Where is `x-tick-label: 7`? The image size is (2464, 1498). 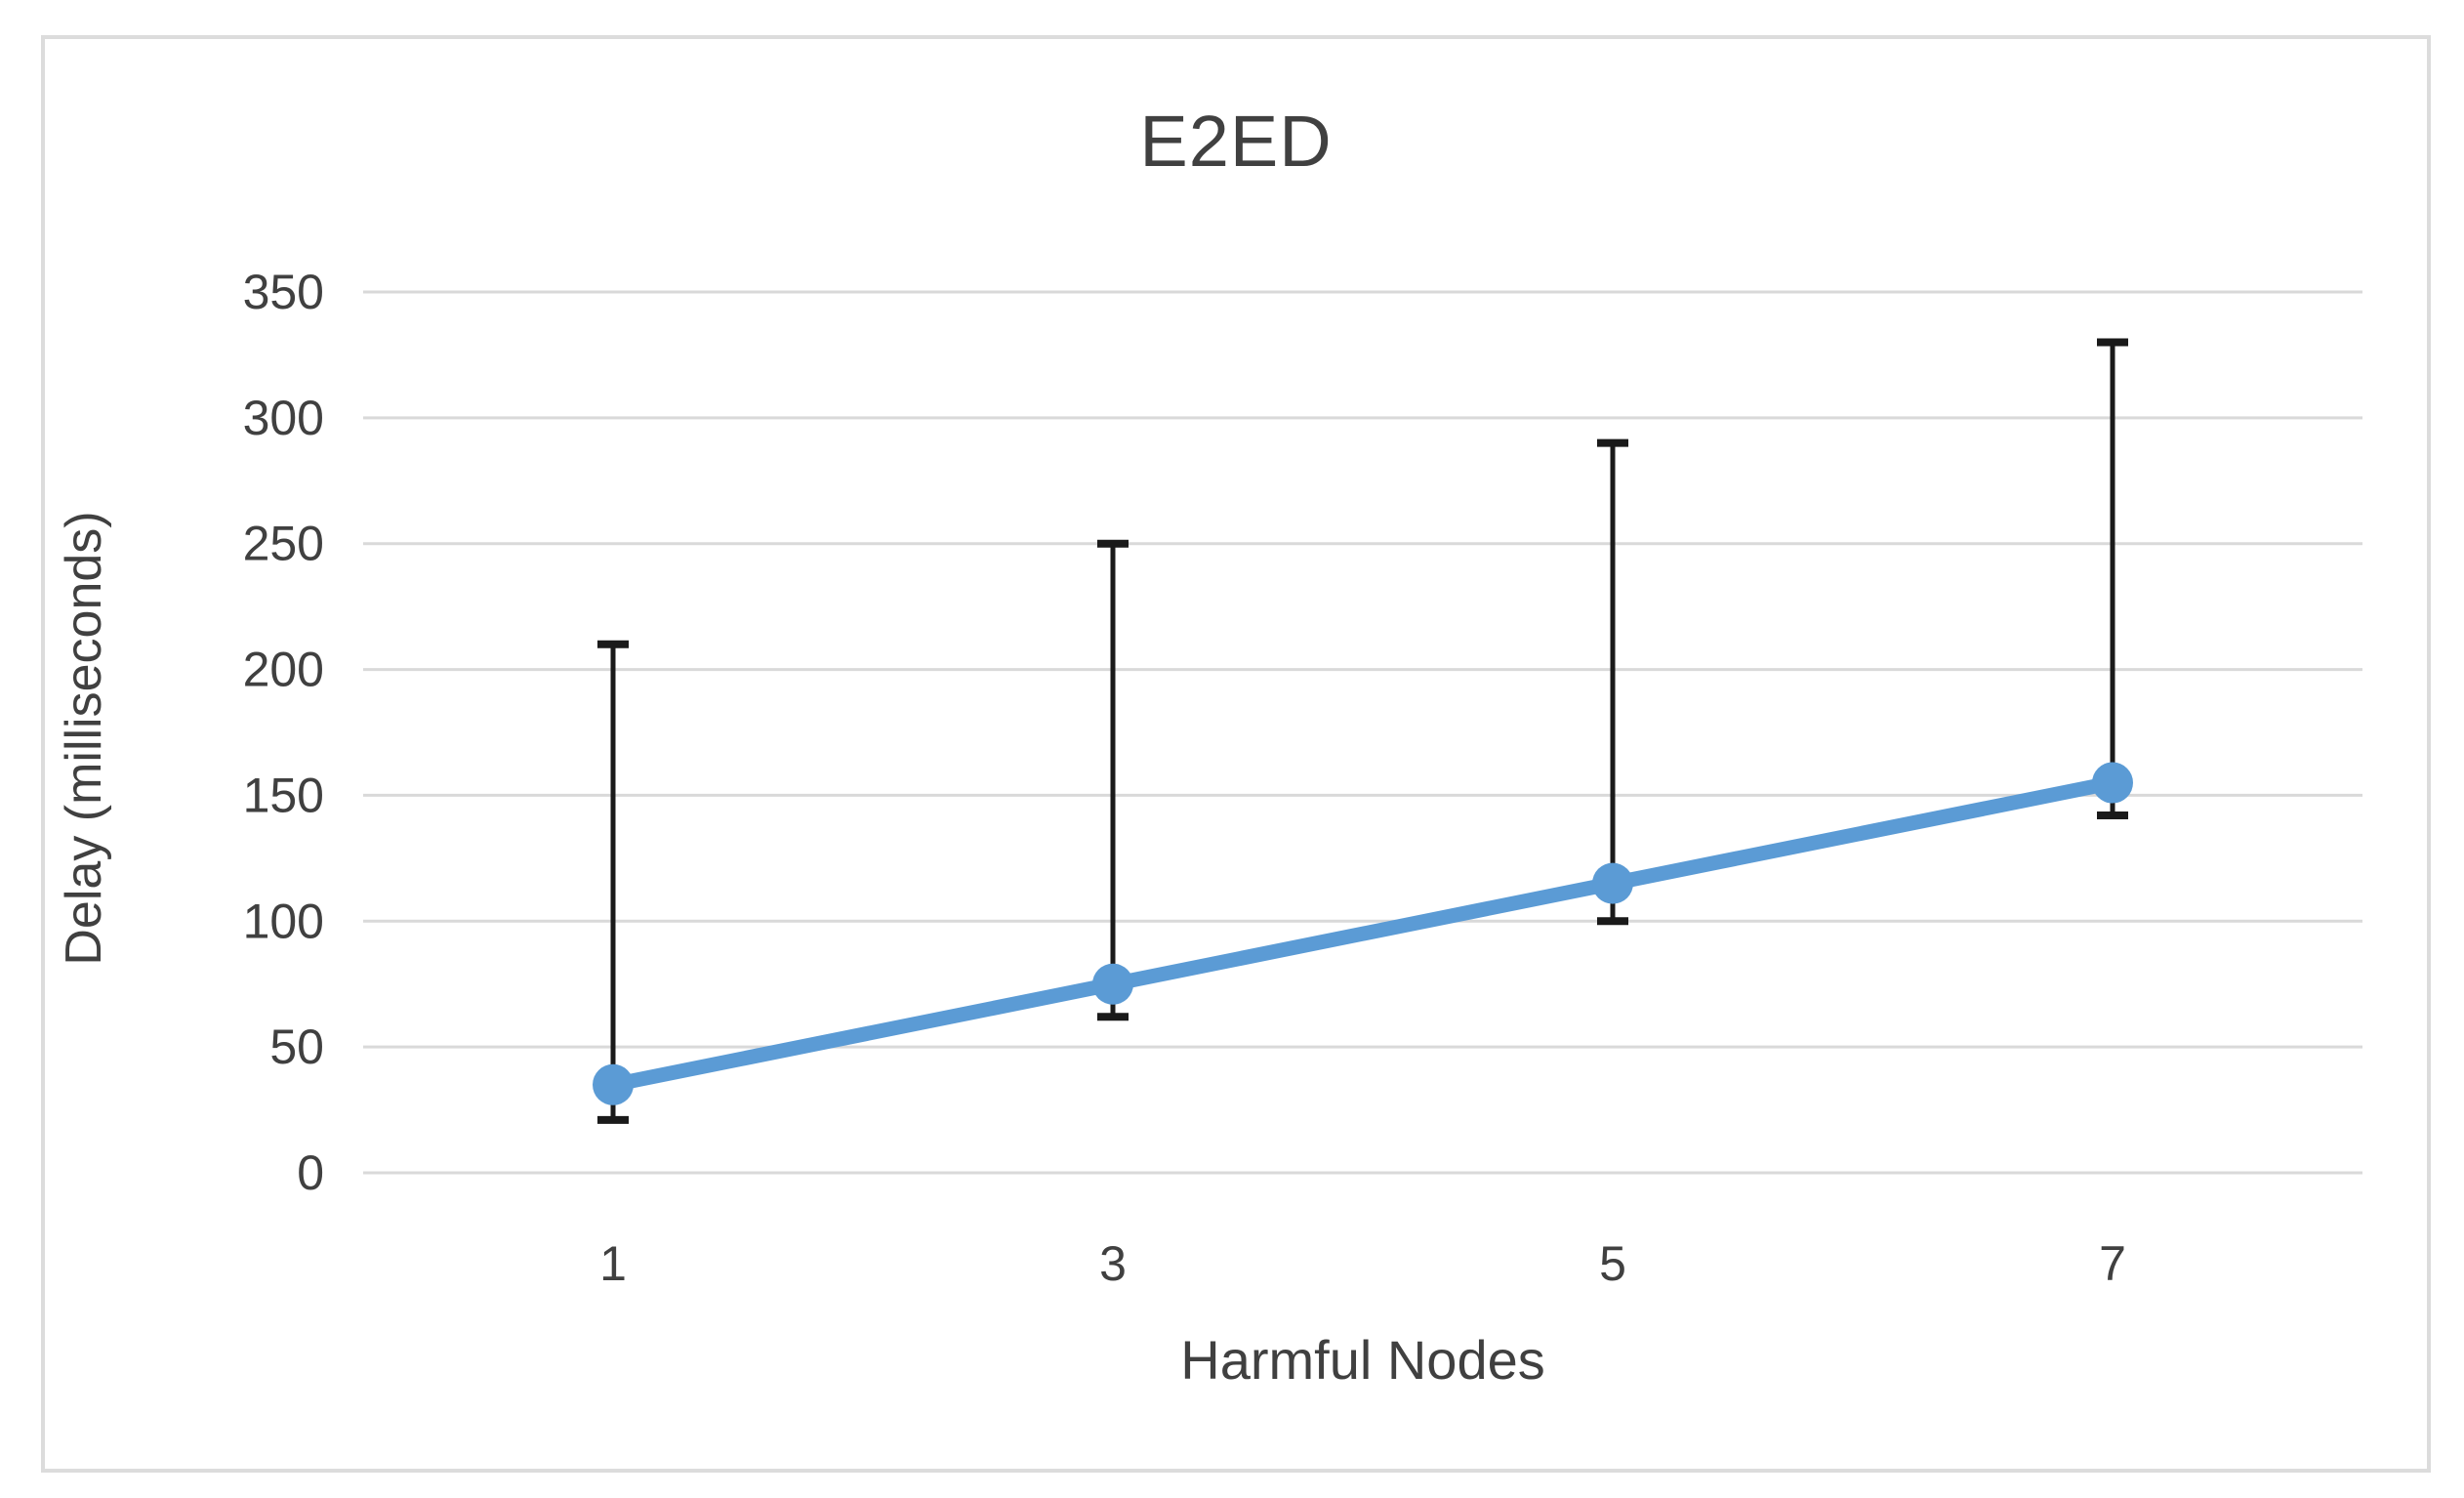
x-tick-label: 7 is located at coordinates (2112, 1263).